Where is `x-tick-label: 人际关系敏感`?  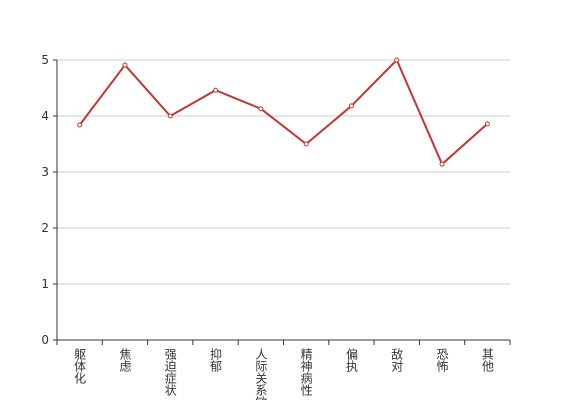 x-tick-label: 人际关系敏感 is located at coordinates (261, 374).